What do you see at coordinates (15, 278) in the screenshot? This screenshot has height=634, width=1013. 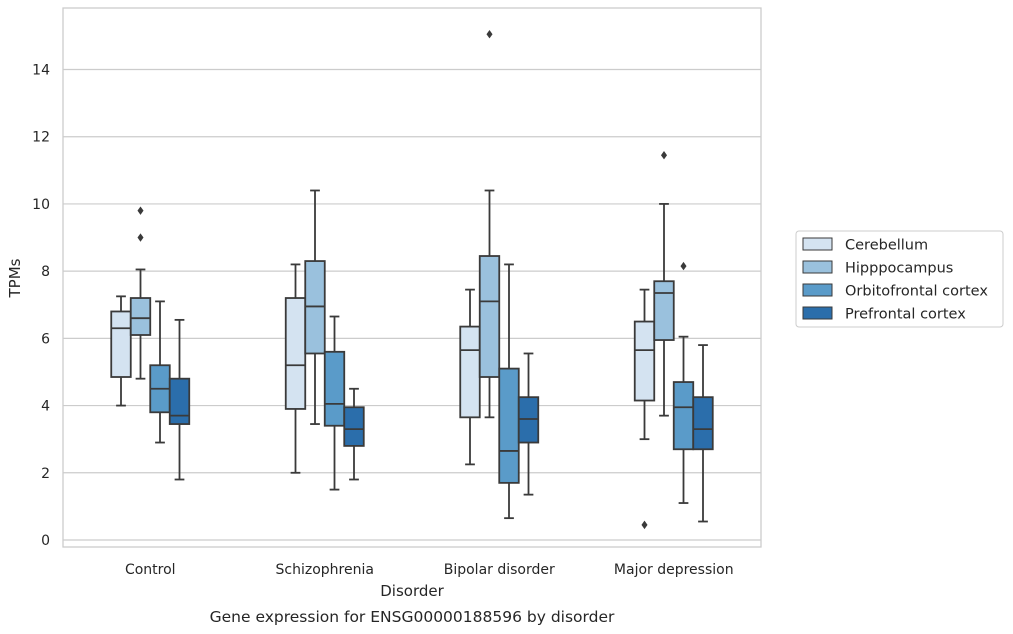 I see `y-axis-label: TPMs` at bounding box center [15, 278].